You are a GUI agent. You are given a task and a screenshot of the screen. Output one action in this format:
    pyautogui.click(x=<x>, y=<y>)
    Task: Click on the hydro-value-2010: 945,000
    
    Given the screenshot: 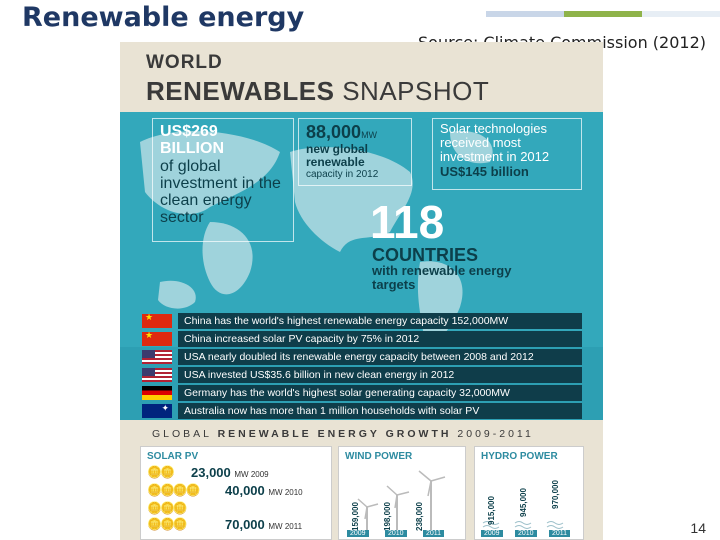 What is the action you would take?
    pyautogui.click(x=523, y=502)
    